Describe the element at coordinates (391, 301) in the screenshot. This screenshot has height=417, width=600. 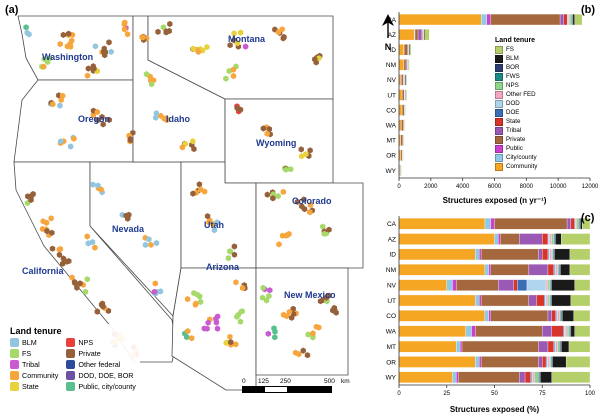
I see `ytick-label: UT` at that location.